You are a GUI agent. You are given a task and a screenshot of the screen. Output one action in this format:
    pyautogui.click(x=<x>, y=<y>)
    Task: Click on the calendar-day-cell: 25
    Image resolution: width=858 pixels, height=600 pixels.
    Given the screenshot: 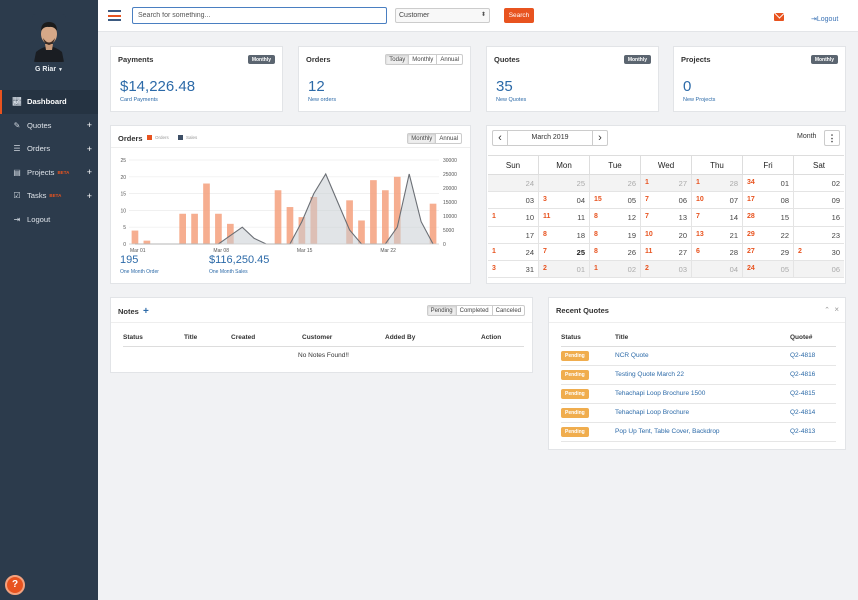 What is the action you would take?
    pyautogui.click(x=563, y=183)
    